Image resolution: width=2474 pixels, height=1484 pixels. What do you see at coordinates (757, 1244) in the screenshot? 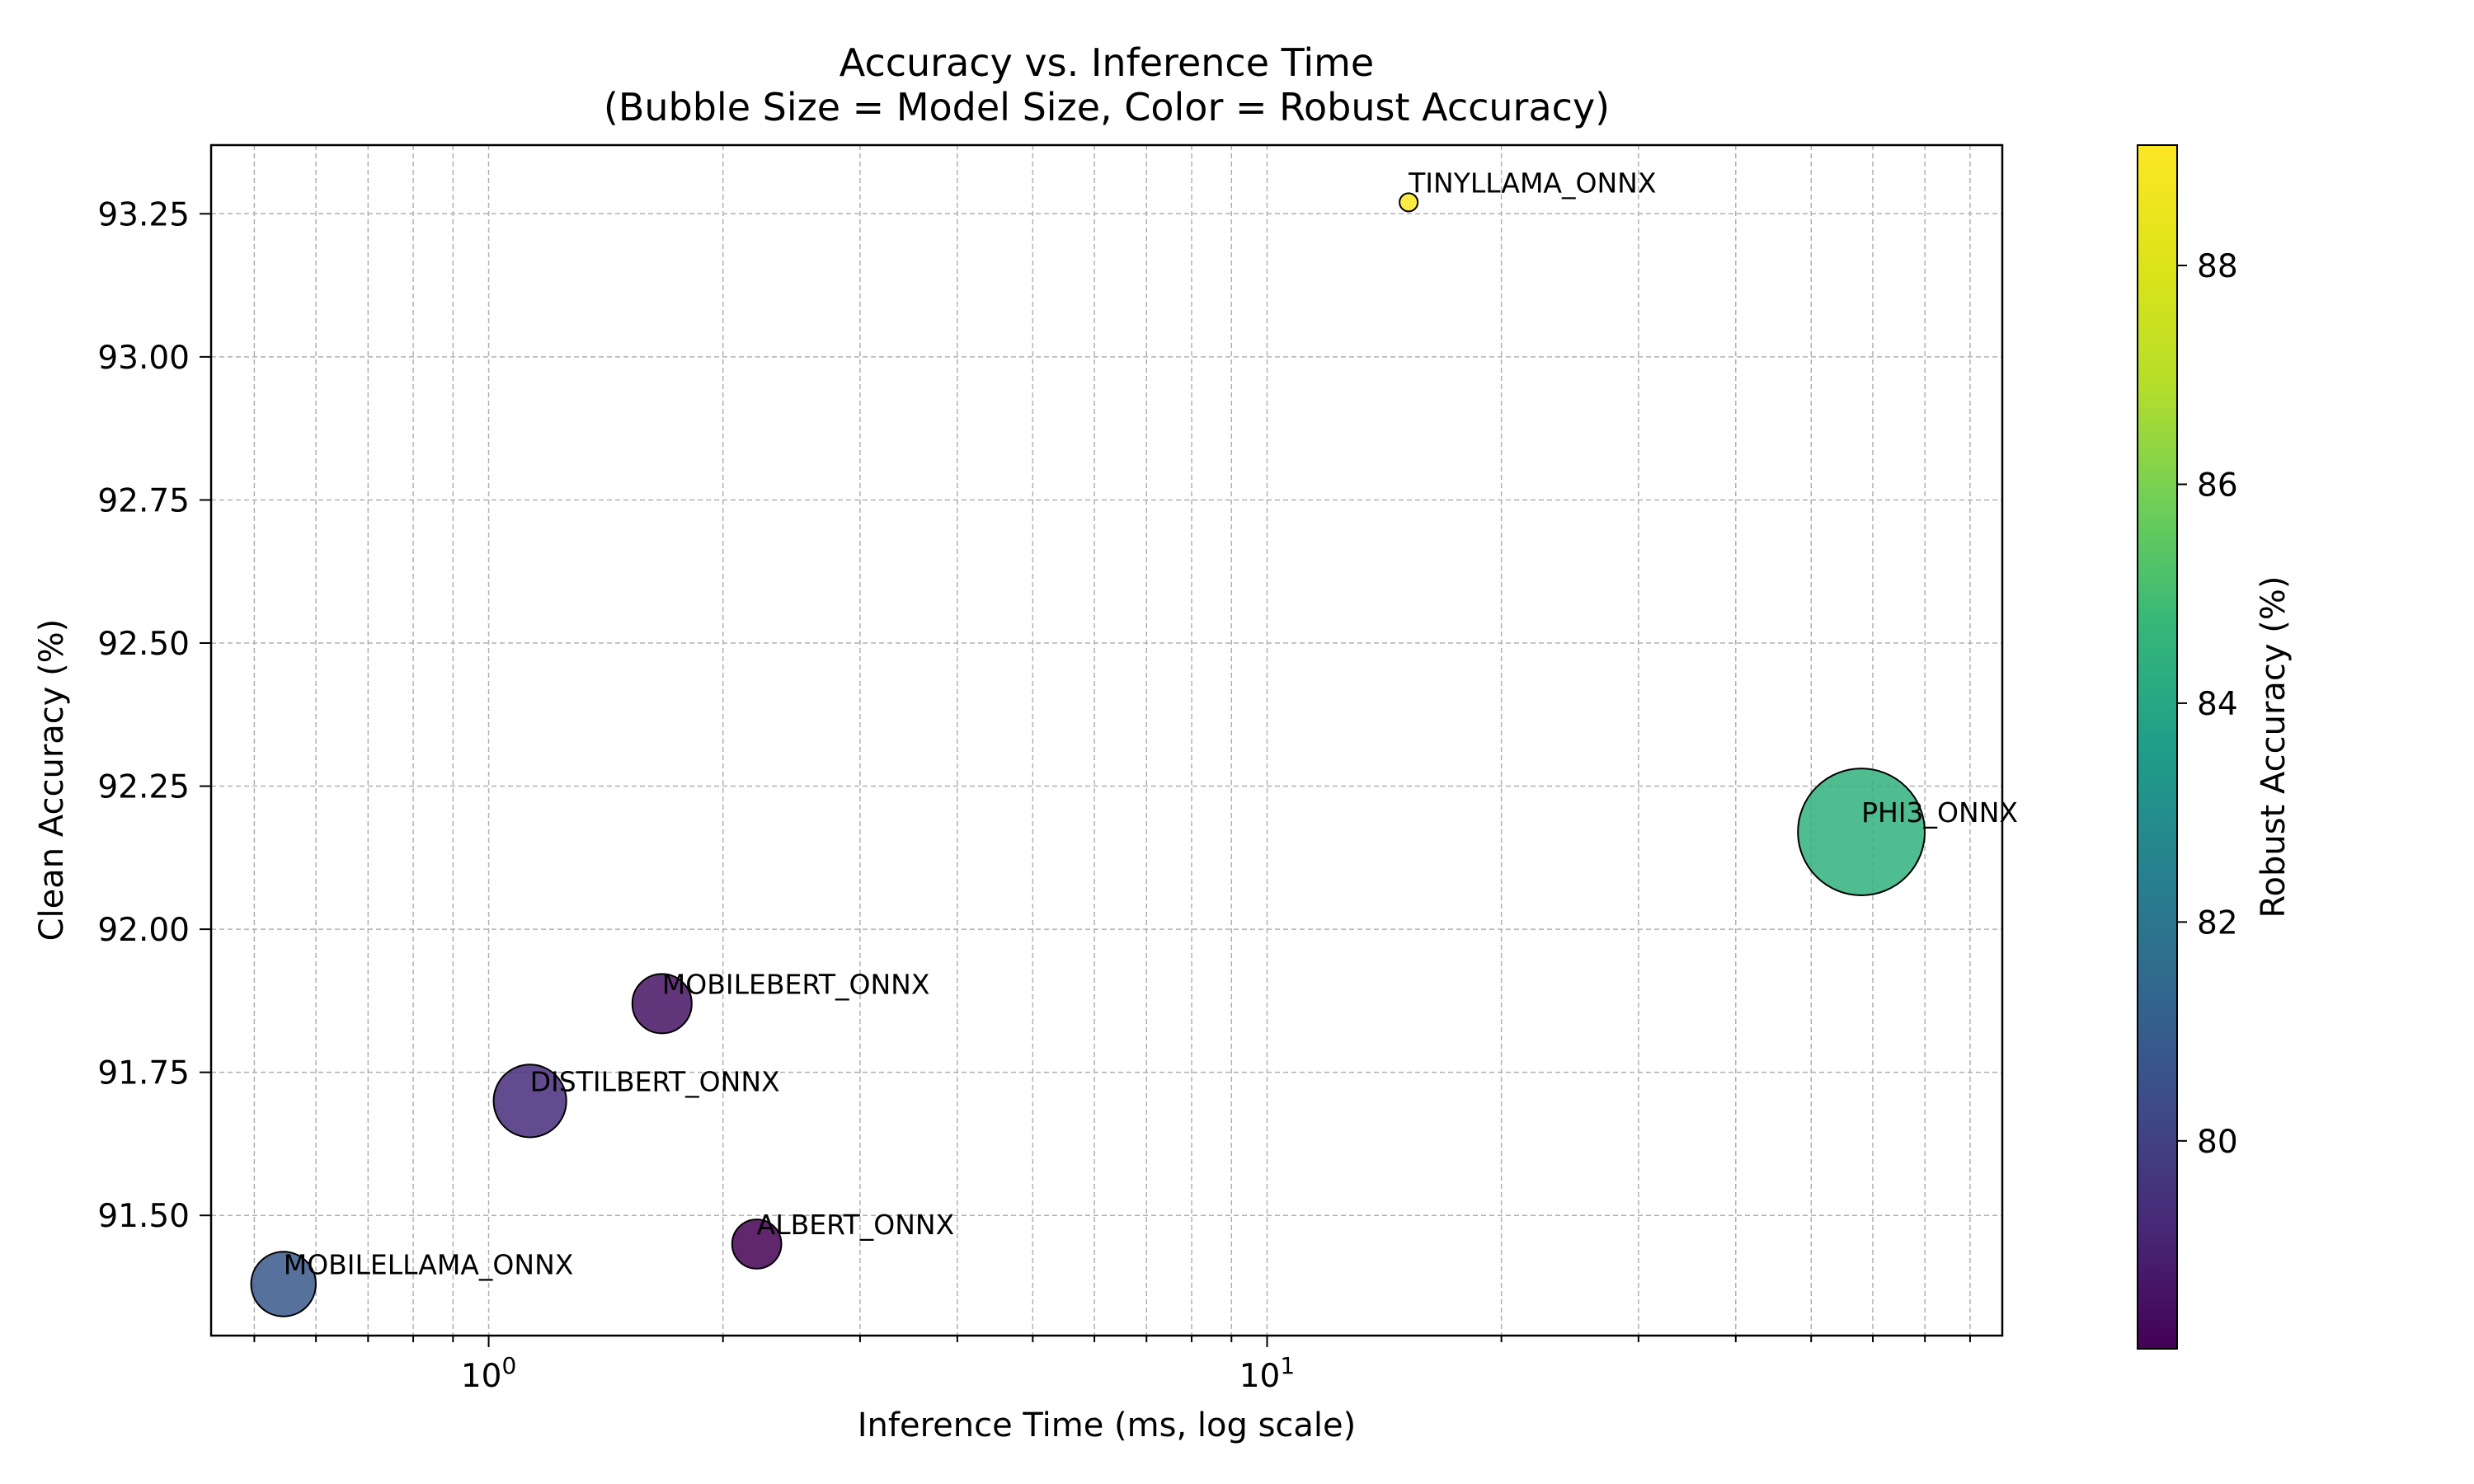
I see `bubble-albert-onnx` at bounding box center [757, 1244].